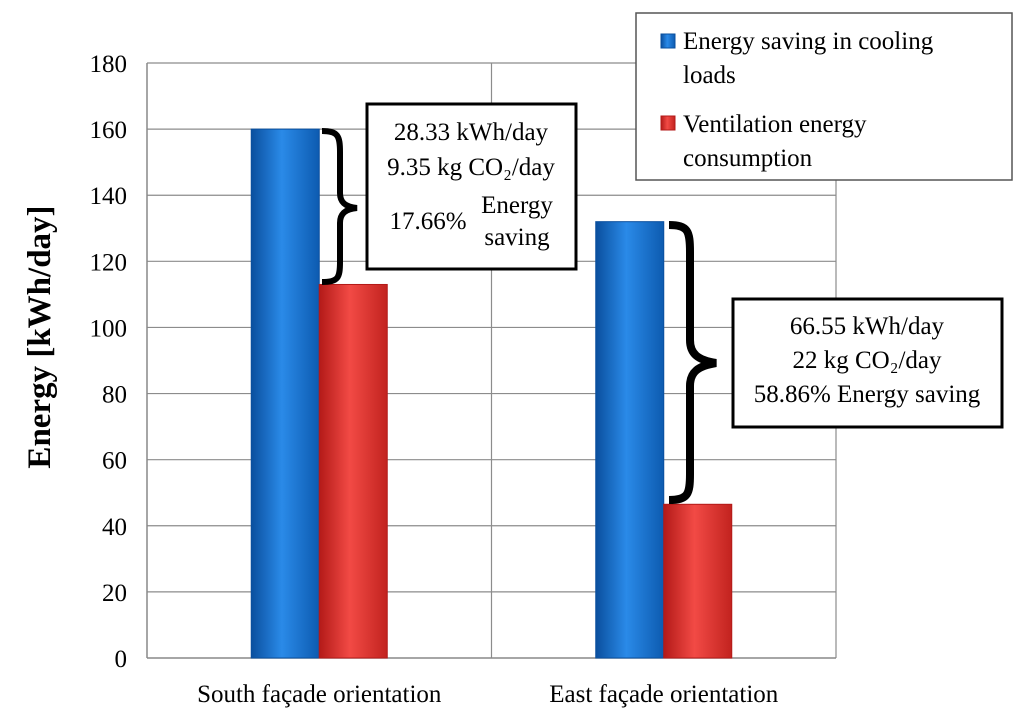 The image size is (1024, 725). I want to click on south-annotation-pct-label-2: saving, so click(517, 237).